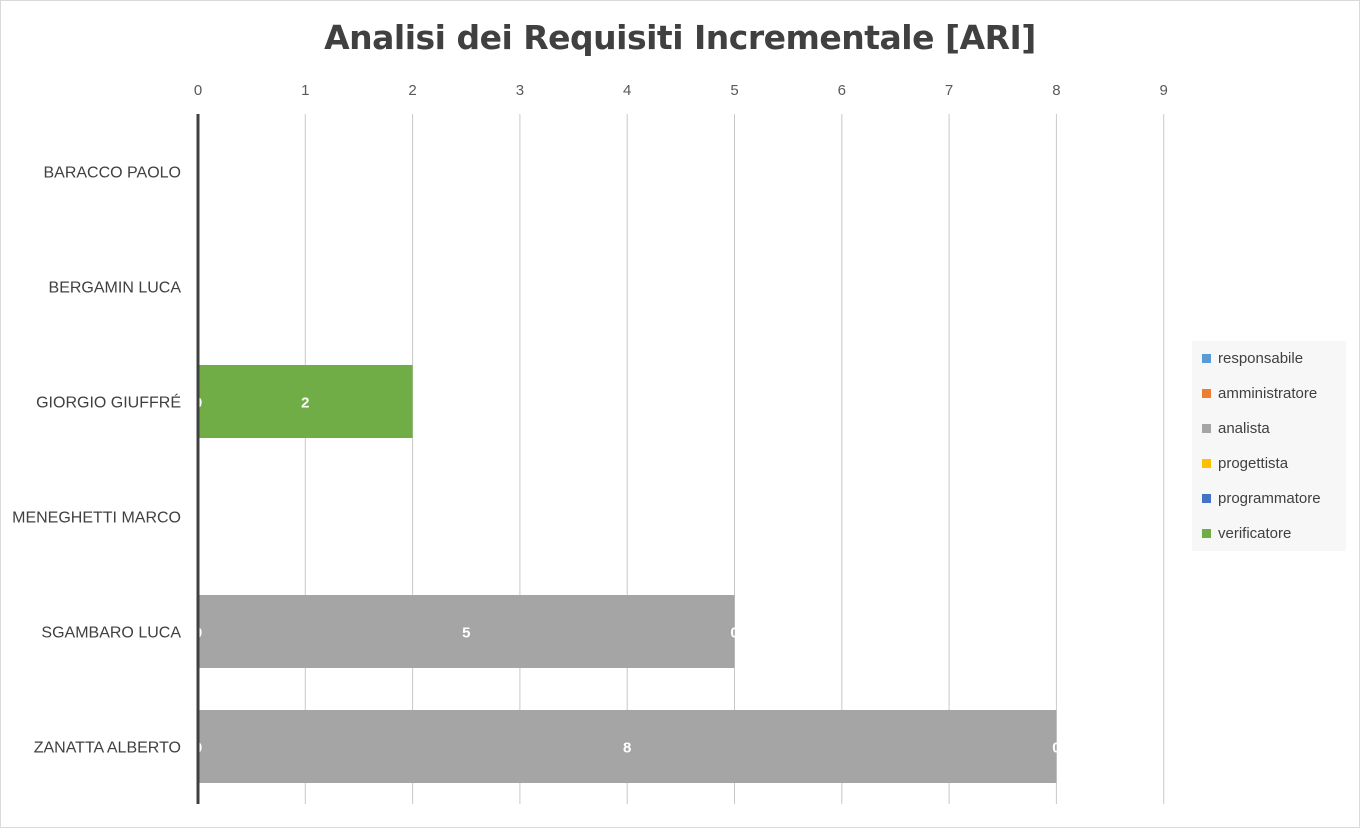  I want to click on x-tick-label: 9, so click(1164, 90).